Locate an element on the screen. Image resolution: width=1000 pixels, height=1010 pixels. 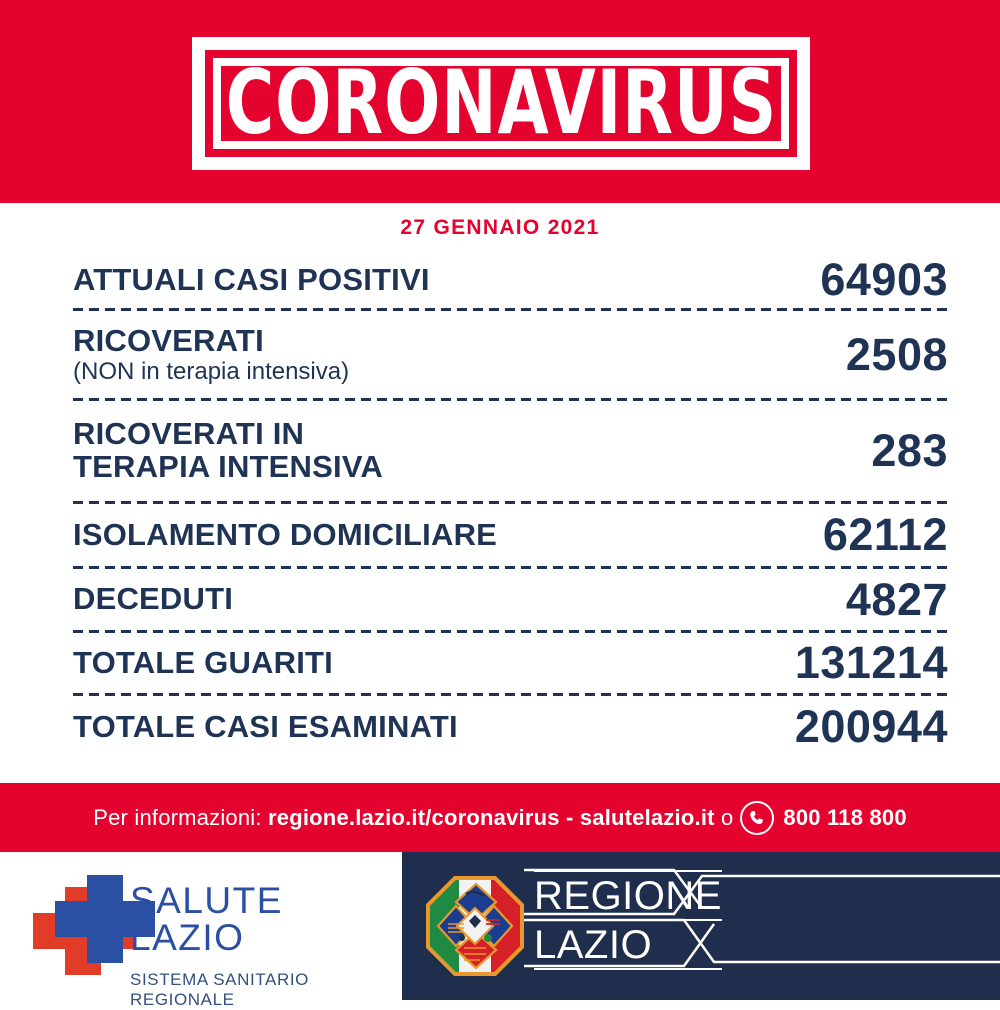
row-value: 131214 is located at coordinates (871, 662).